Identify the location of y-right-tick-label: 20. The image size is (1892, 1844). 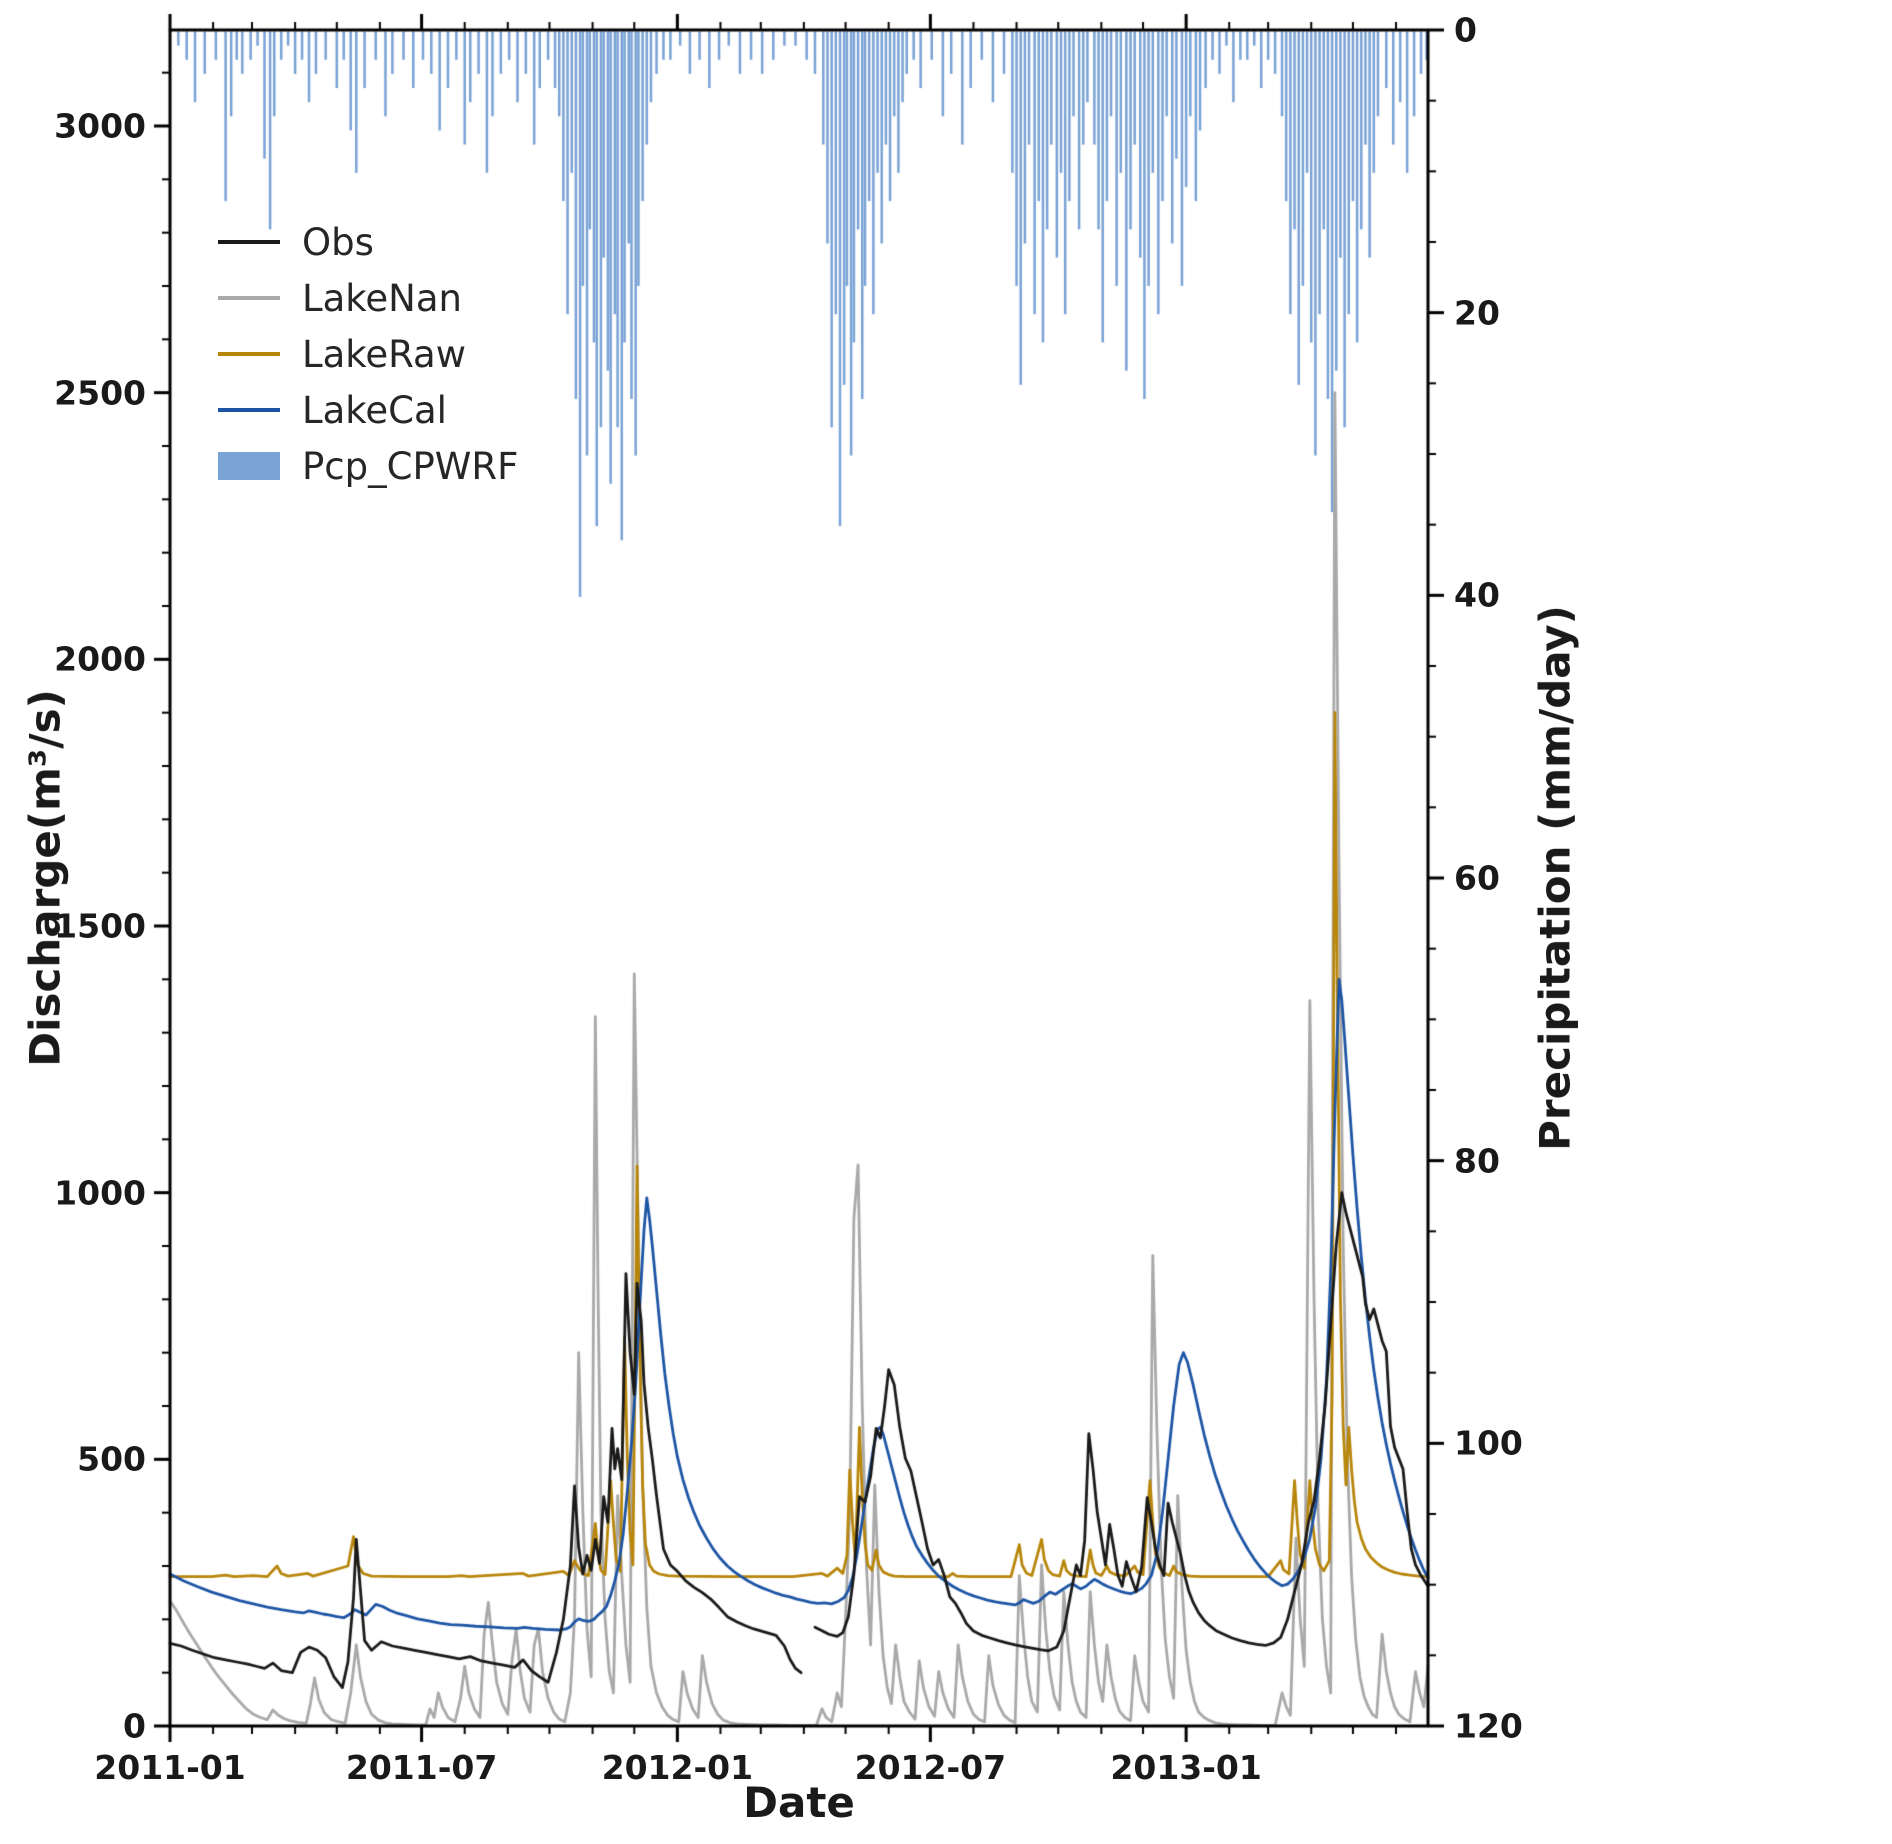
(1477, 313).